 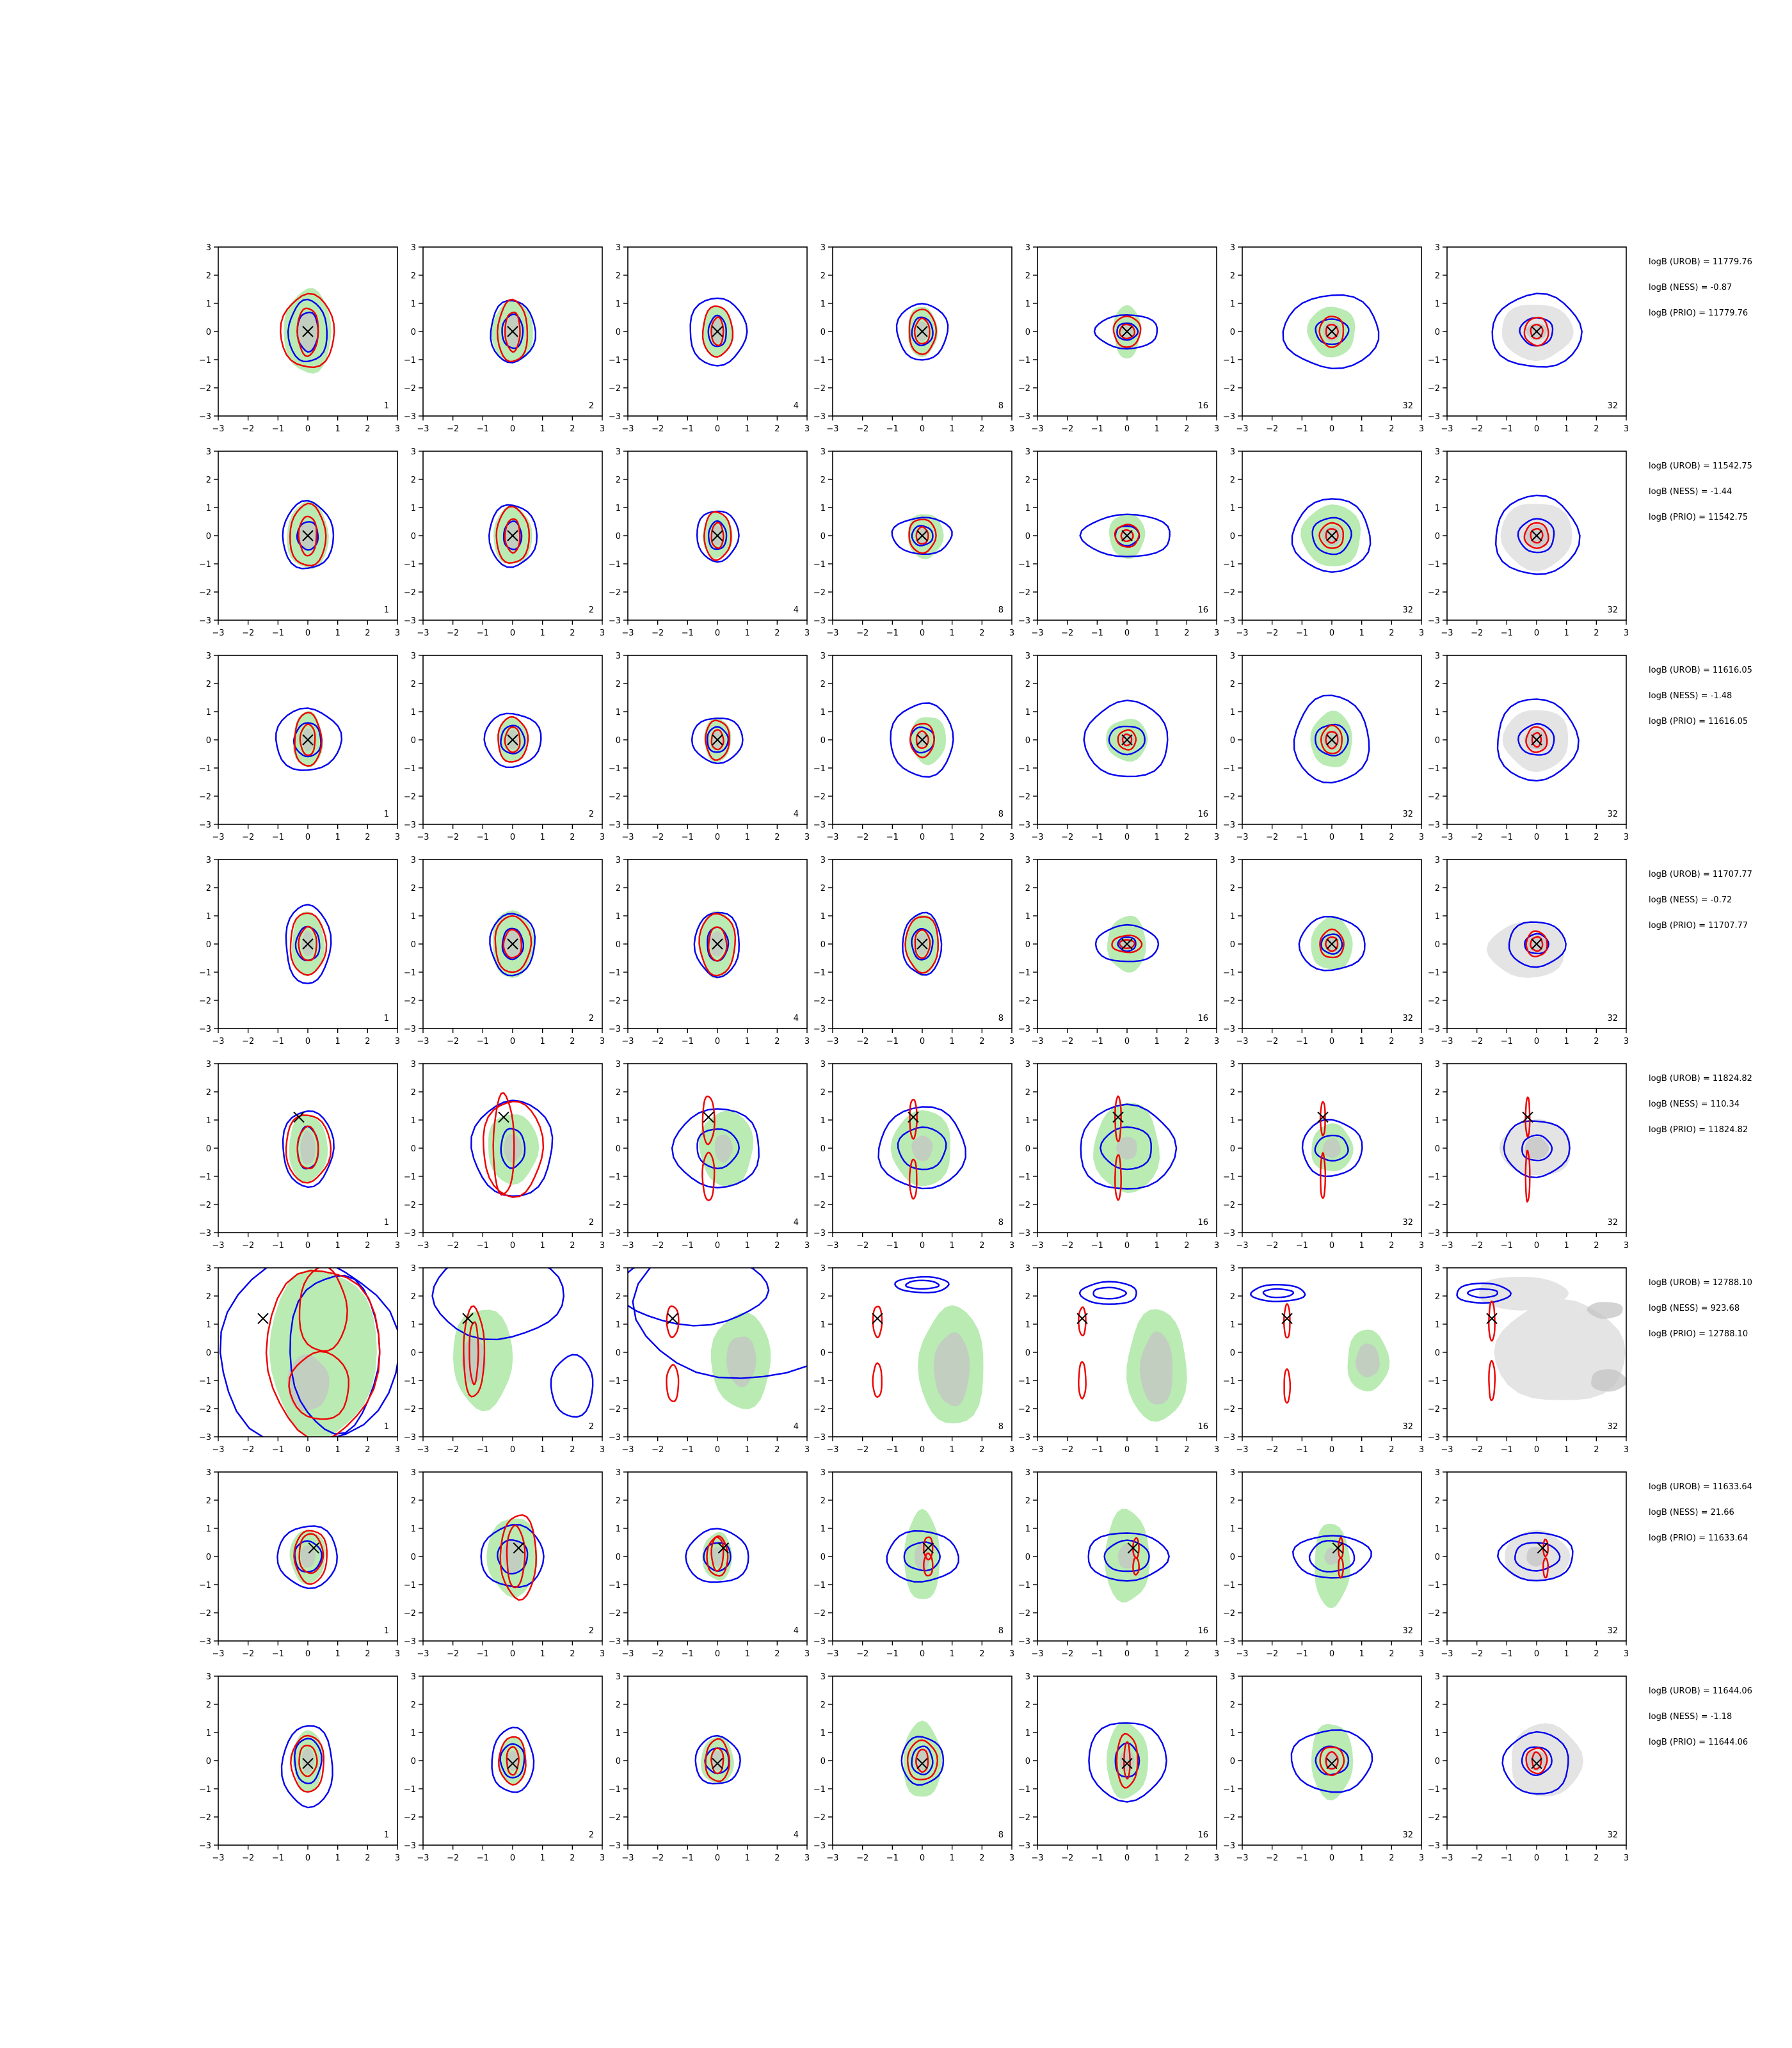 I want to click on row-label-prio: logB (PRIO) = 11779.76, so click(x=1698, y=313).